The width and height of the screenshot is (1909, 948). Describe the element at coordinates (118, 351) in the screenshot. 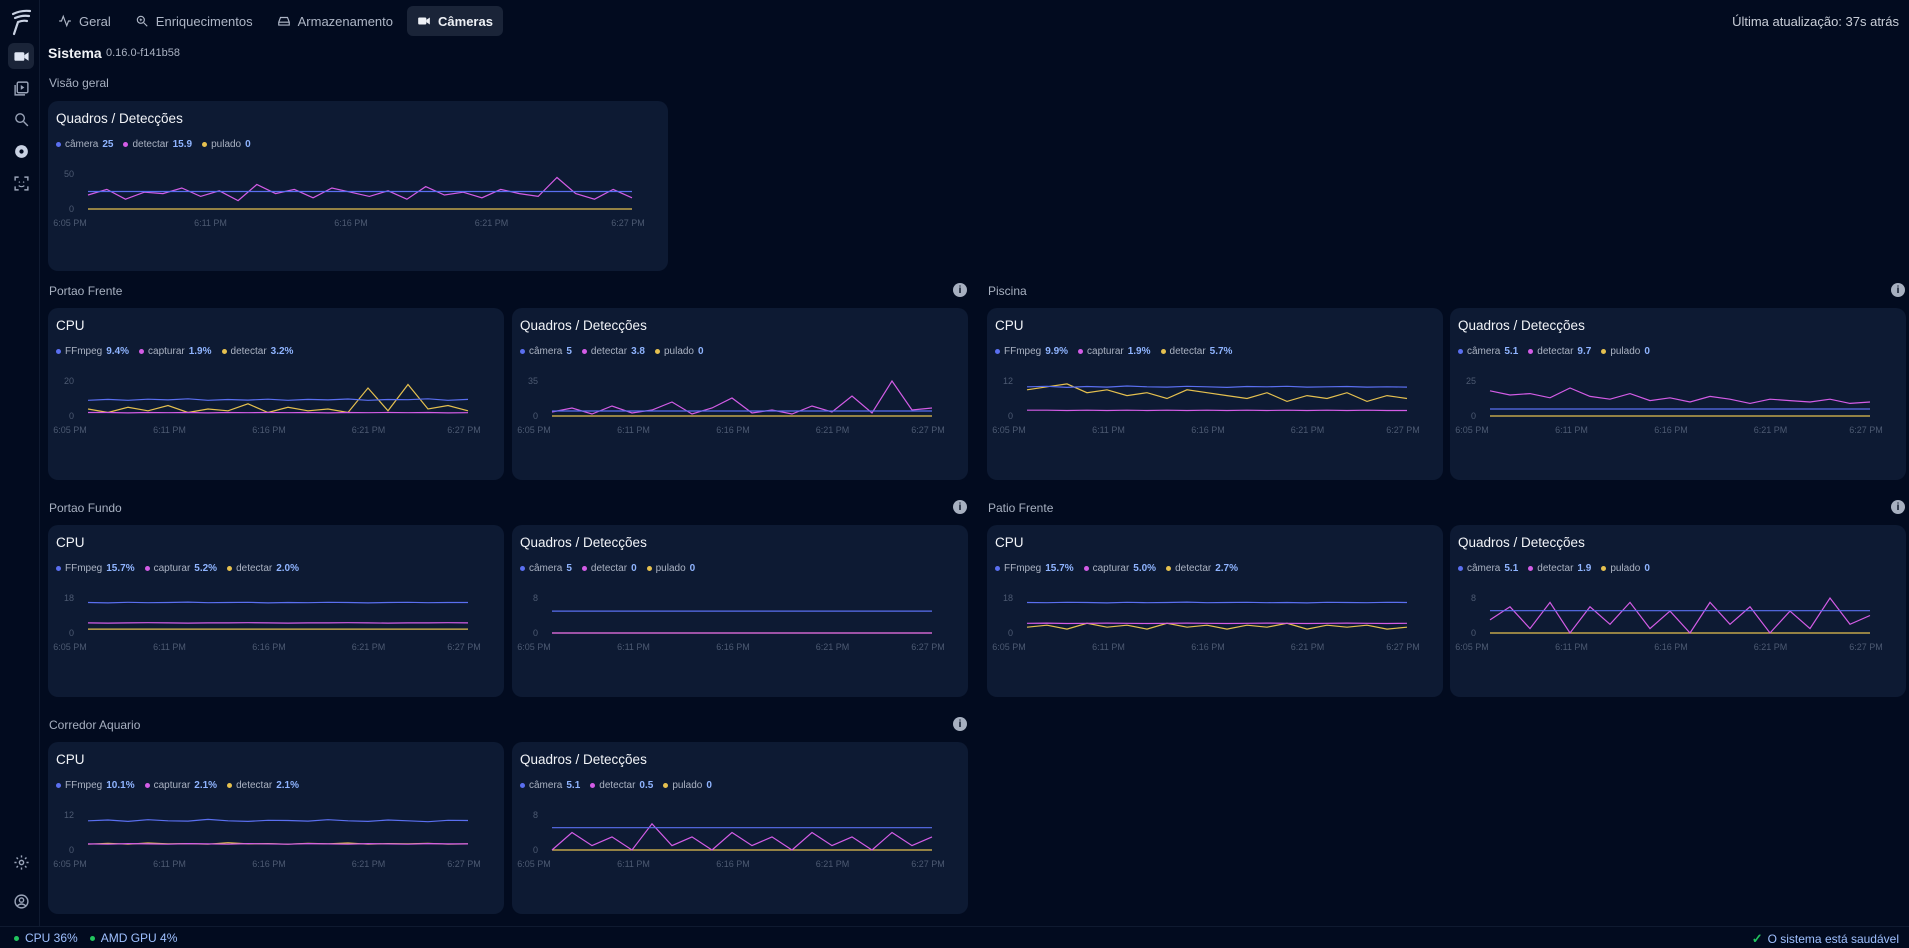

I see `legend-value: 9.4%` at that location.